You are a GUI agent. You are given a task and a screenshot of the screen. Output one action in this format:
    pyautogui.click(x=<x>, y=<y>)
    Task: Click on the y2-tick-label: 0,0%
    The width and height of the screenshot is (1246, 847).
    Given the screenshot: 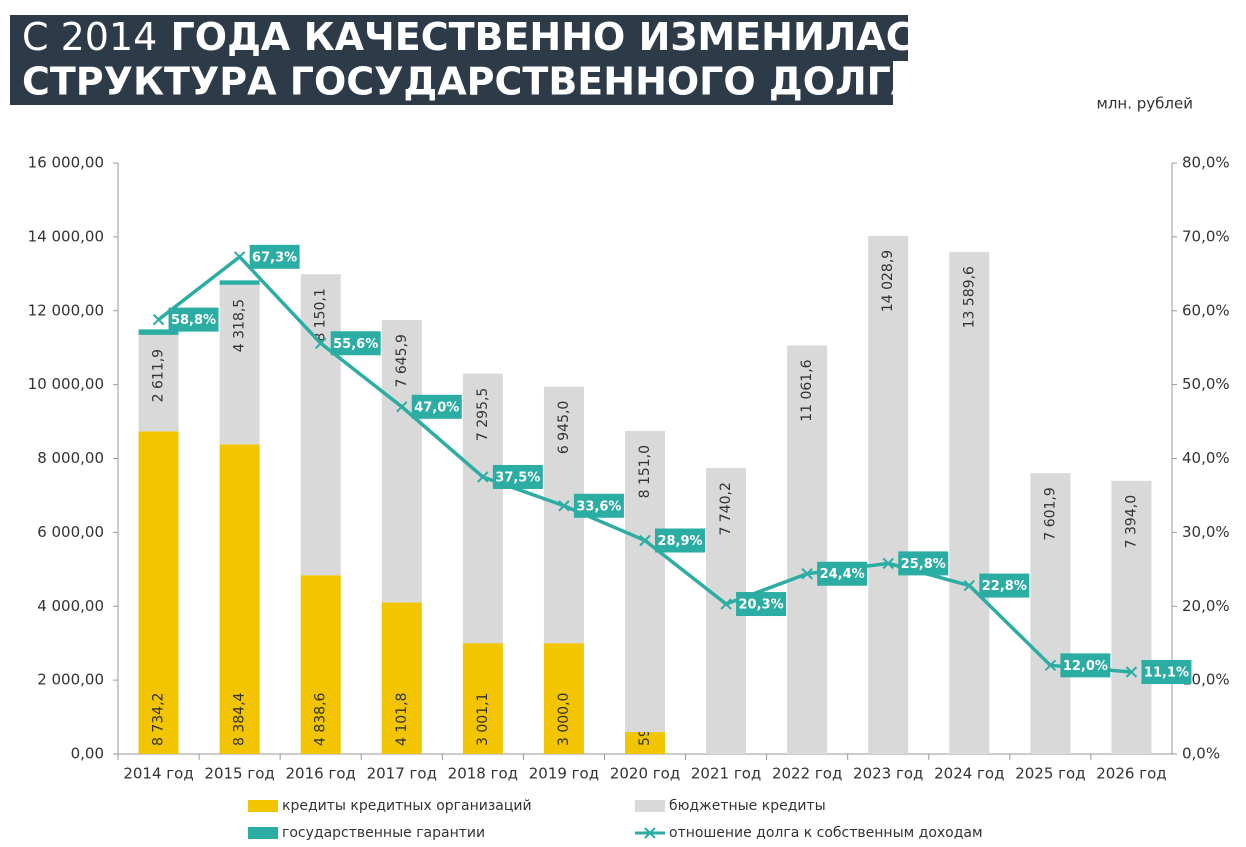 What is the action you would take?
    pyautogui.click(x=1201, y=754)
    